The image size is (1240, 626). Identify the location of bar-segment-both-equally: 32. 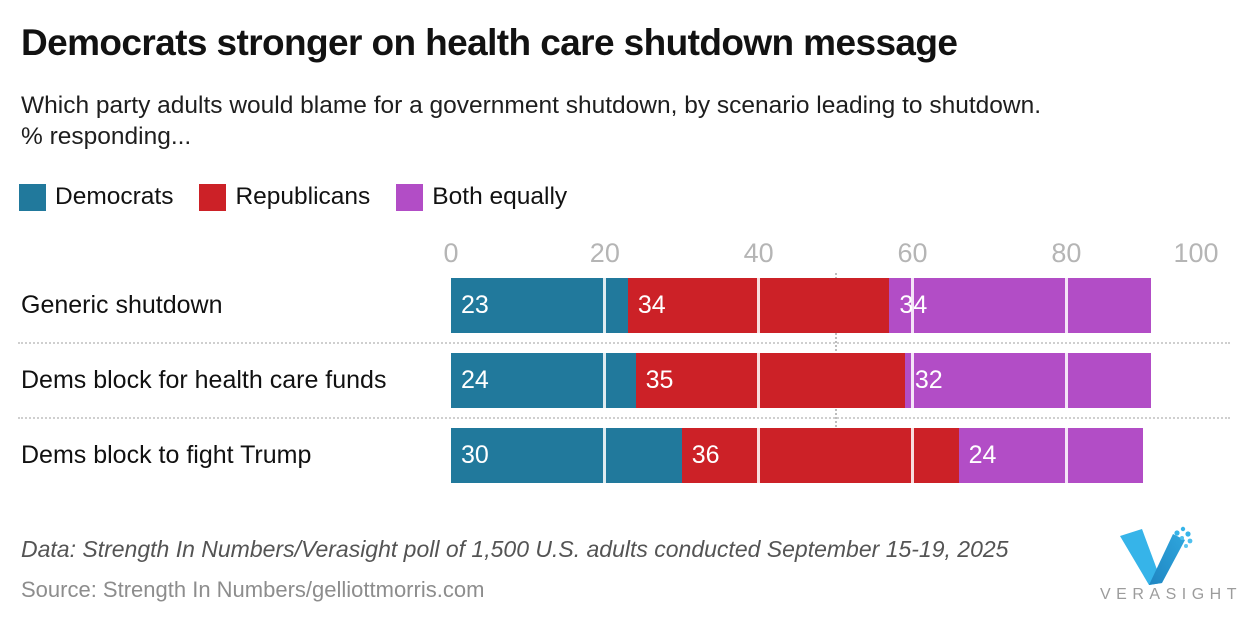
(1027, 380).